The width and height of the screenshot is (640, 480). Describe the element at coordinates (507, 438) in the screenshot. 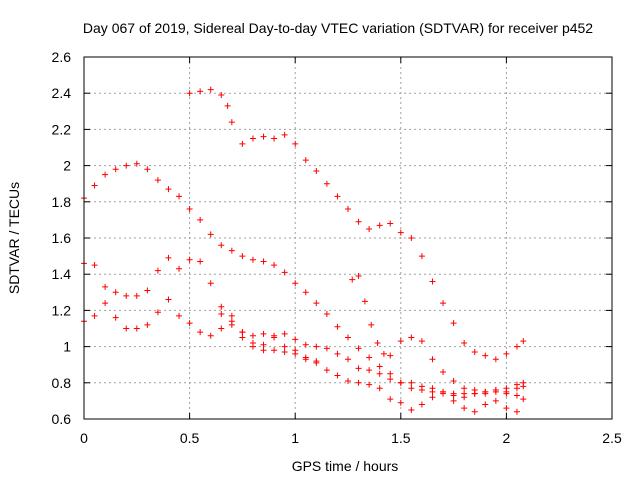

I see `x-tick-label: 2` at that location.